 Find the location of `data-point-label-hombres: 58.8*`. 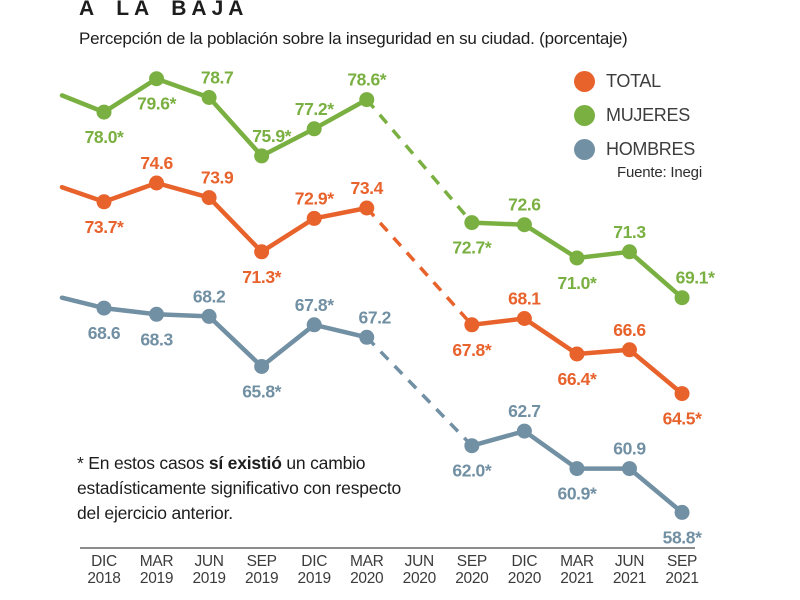

data-point-label-hombres: 58.8* is located at coordinates (682, 537).